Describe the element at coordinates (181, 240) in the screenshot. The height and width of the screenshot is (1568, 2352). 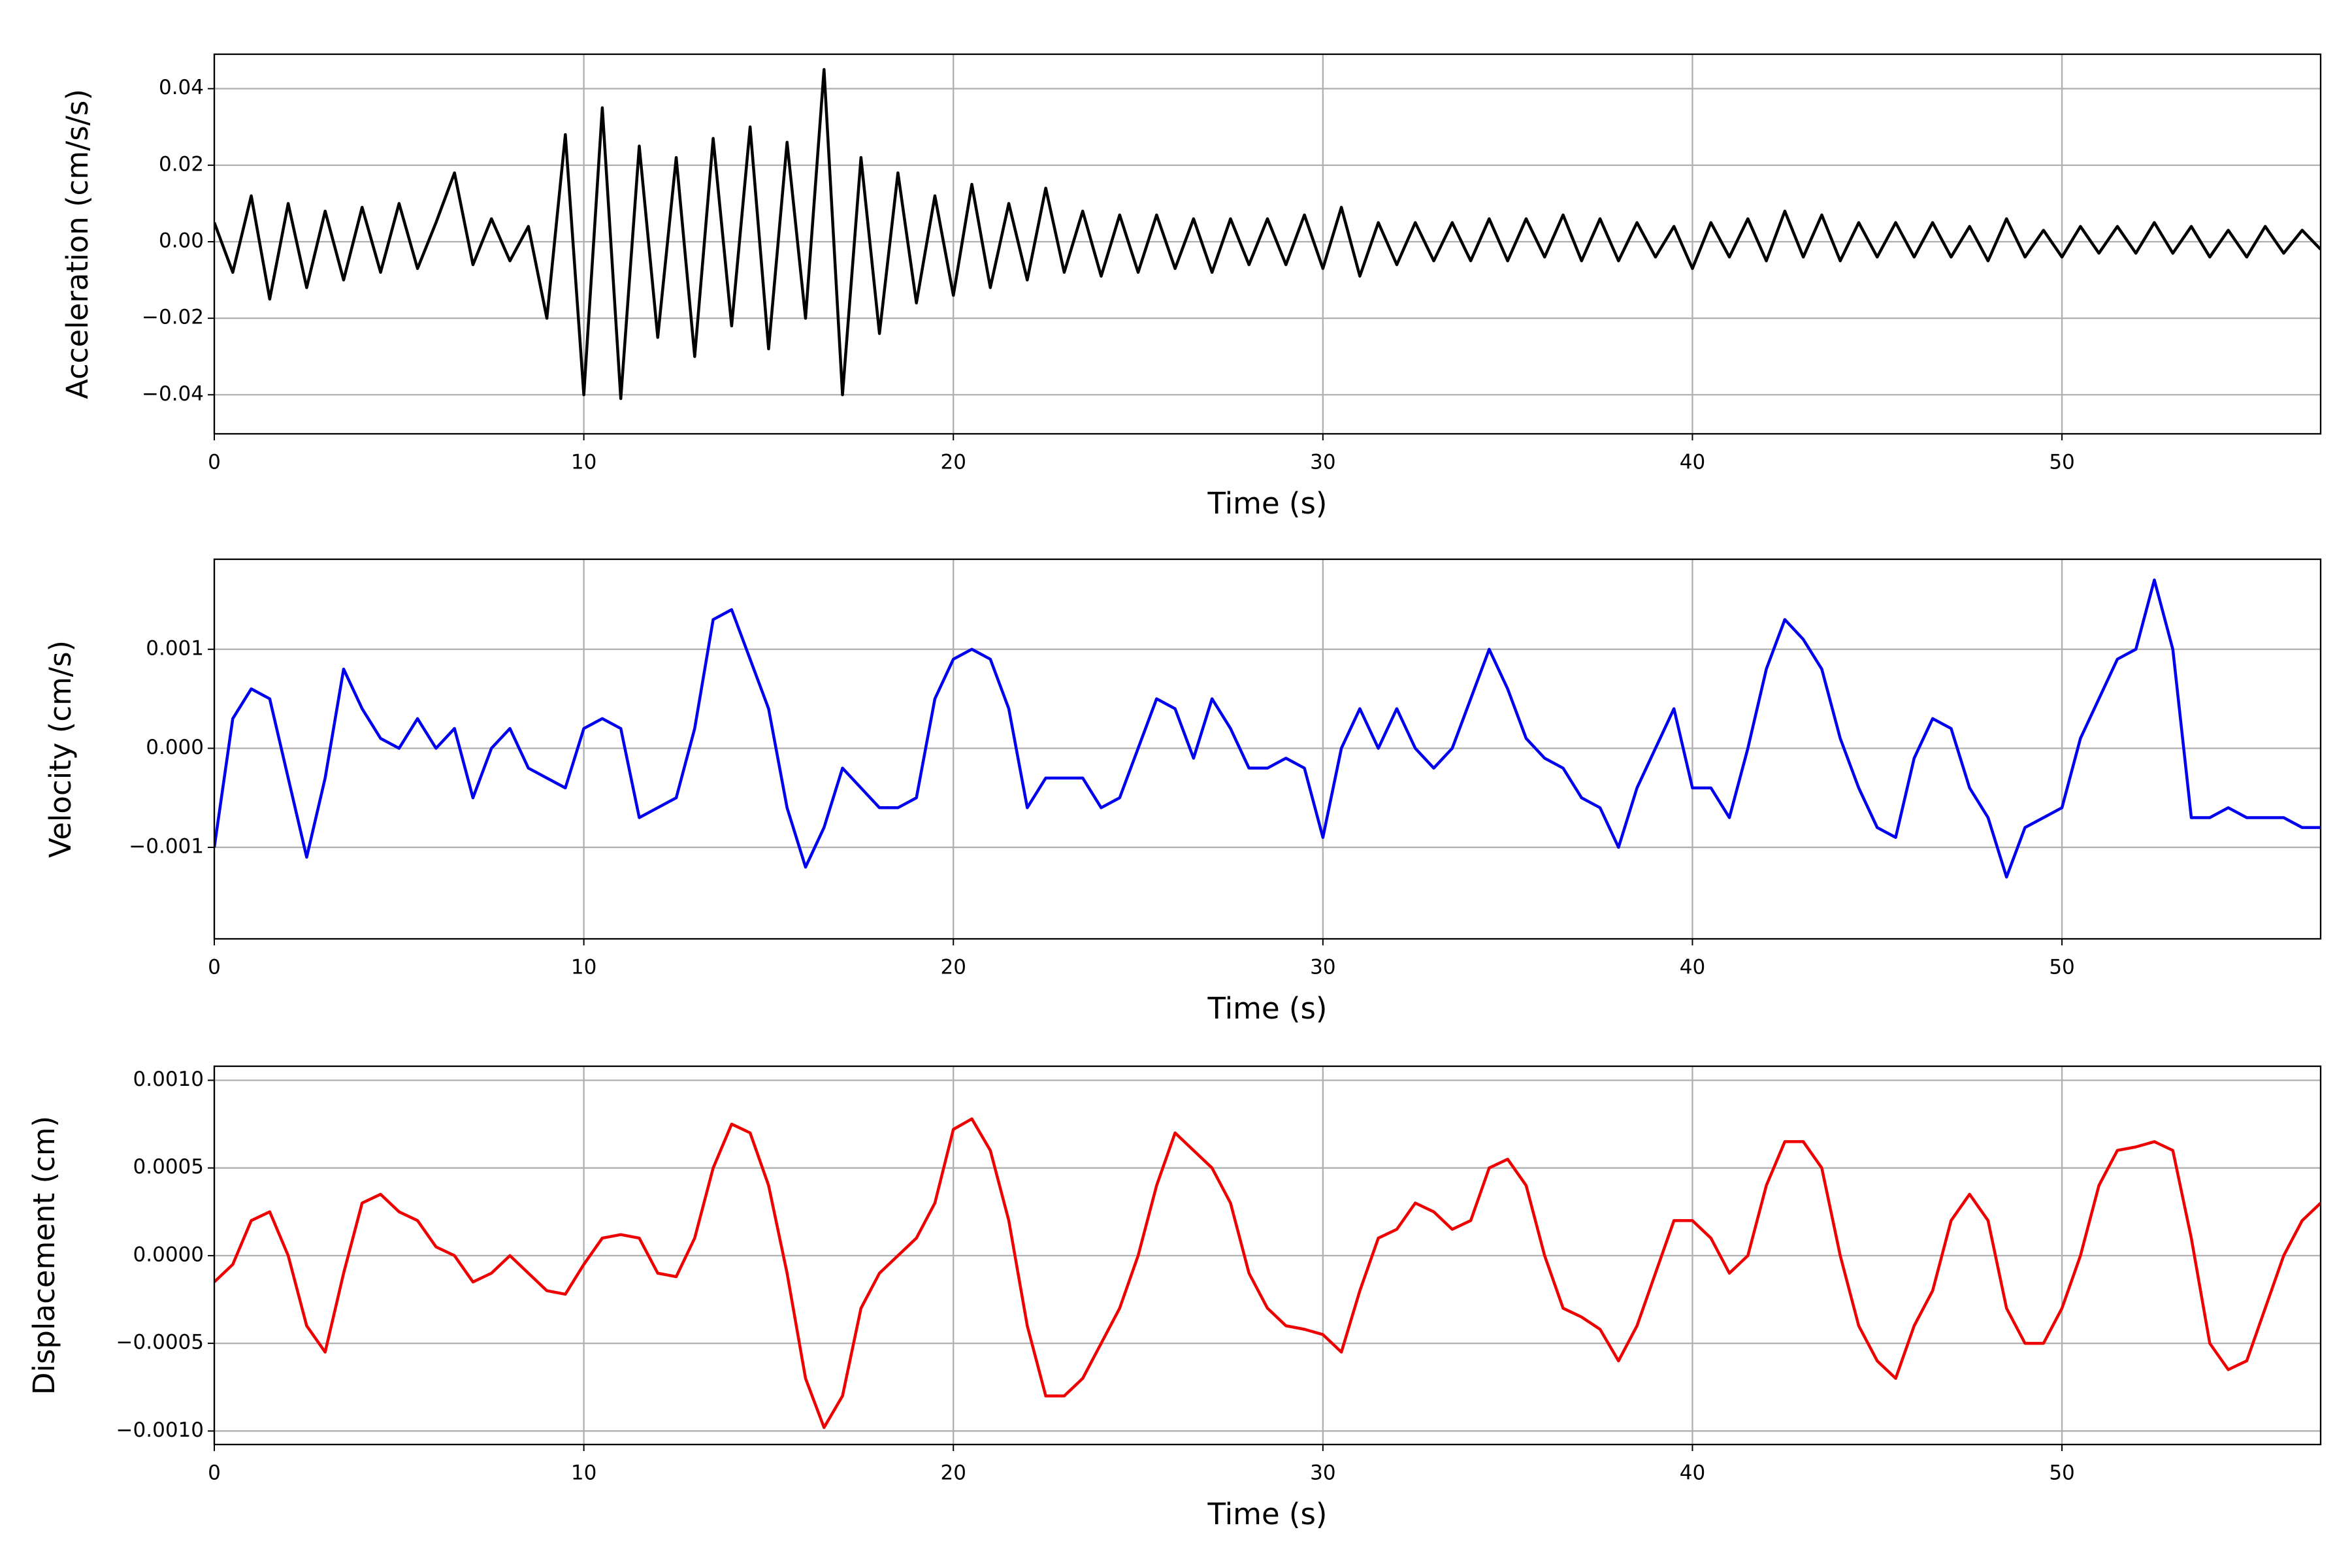
I see `y-tick-label: 0.00` at that location.